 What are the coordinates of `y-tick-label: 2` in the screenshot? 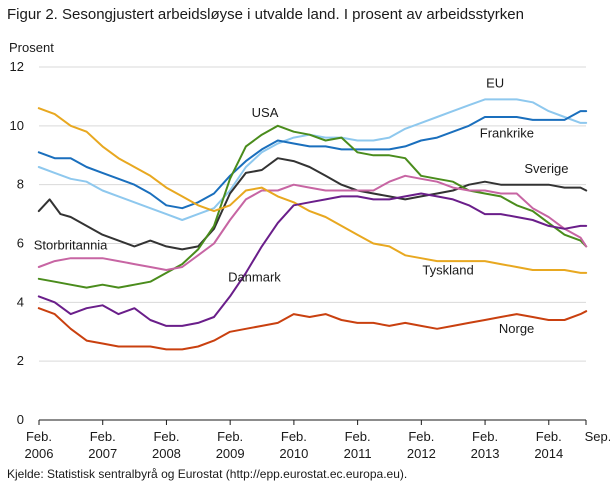 It's located at (20, 360).